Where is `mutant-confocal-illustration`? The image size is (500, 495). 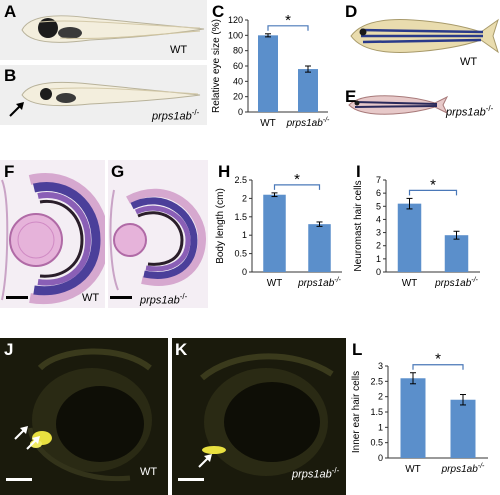
mutant-confocal-illustration is located at coordinates (267, 414).